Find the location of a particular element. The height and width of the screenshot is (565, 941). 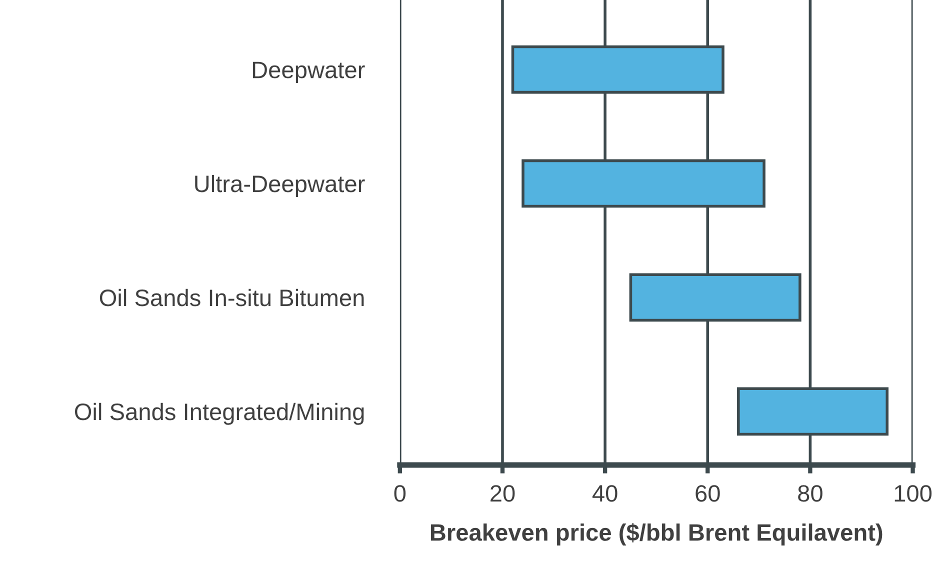

x-axis-title: Breakeven price ($/bbl Brent Equilavent) is located at coordinates (656, 534).